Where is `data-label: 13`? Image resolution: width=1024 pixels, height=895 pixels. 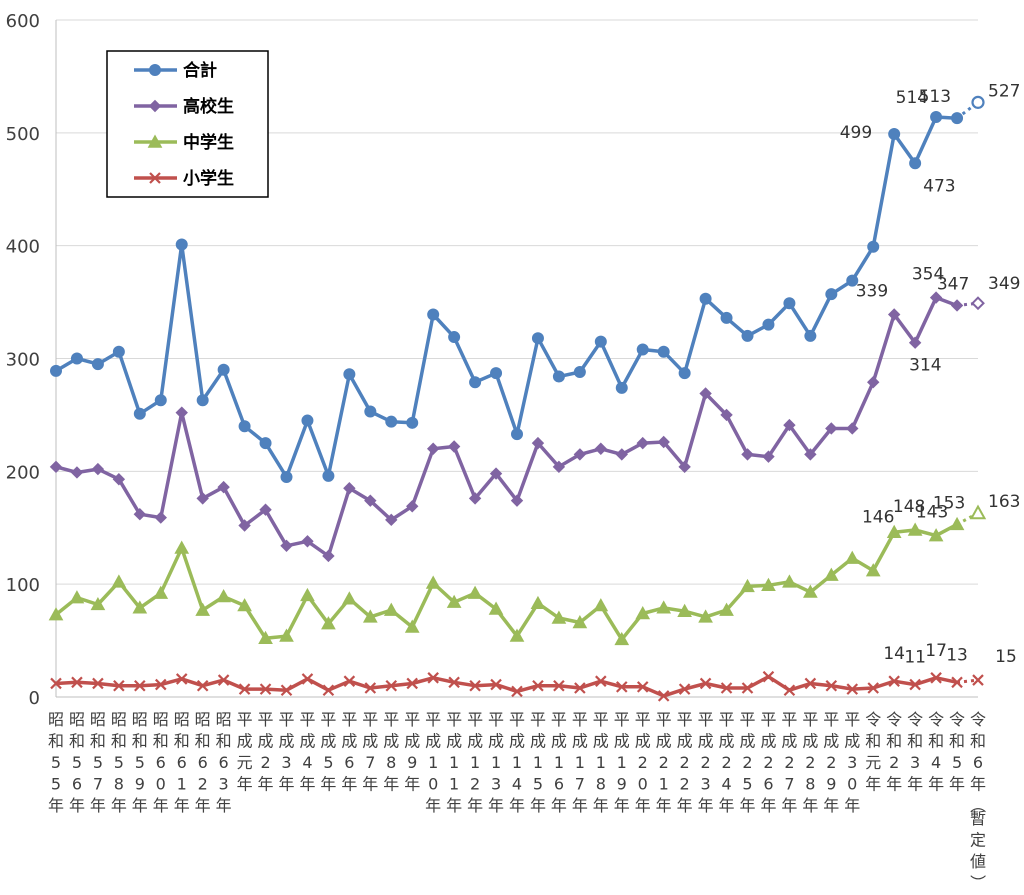
data-label: 13 is located at coordinates (957, 655).